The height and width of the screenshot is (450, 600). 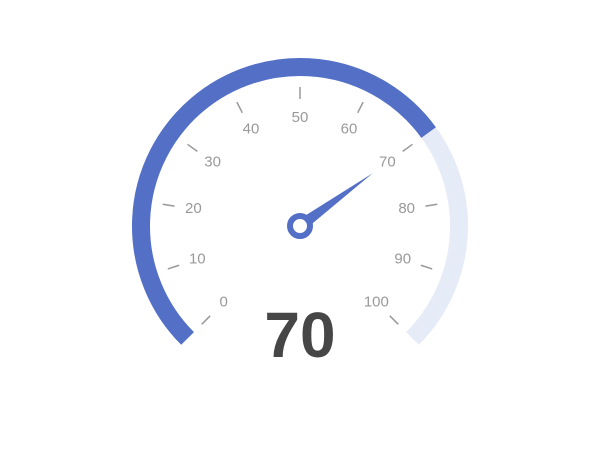 I want to click on gauge-tick-label-20: 20, so click(x=193, y=208).